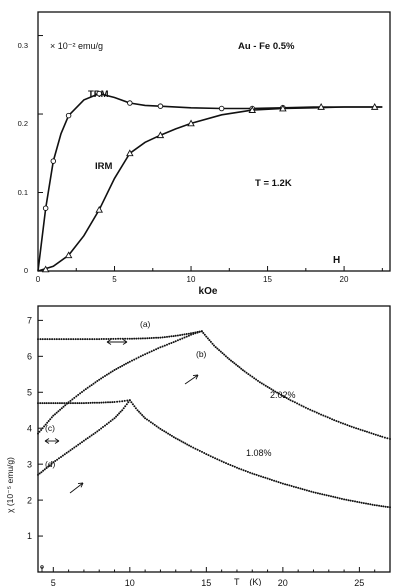 The height and width of the screenshot is (586, 403). Describe the element at coordinates (10, 485) in the screenshot. I see `y-axis-label: χ (10⁻⁵ emu/g)` at that location.